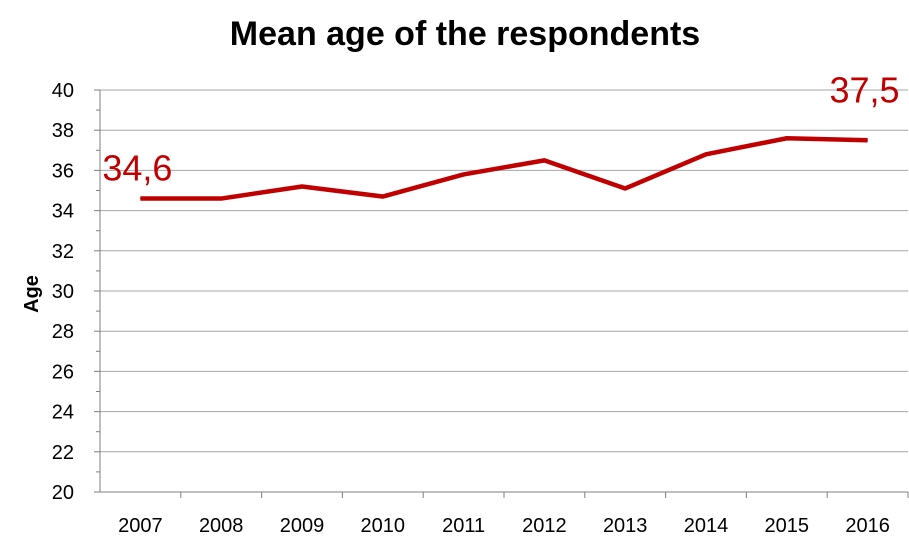  What do you see at coordinates (63, 413) in the screenshot?
I see `y-tick-label: 24` at bounding box center [63, 413].